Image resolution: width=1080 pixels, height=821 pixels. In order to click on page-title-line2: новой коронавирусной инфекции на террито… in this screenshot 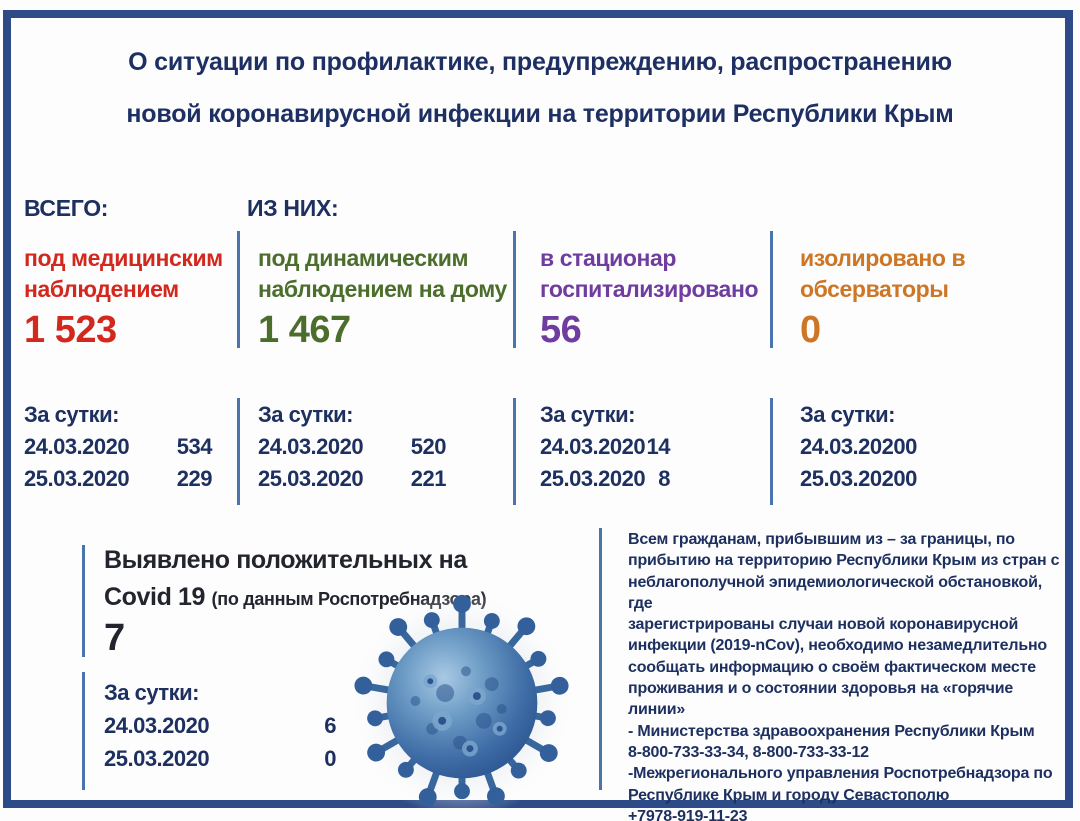, I will do `click(540, 114)`.